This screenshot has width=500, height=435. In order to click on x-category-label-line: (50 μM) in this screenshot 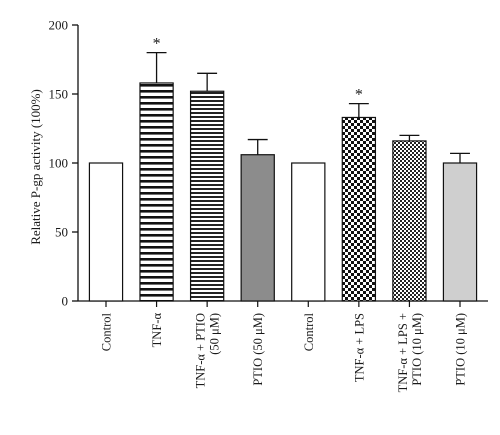, I will do `click(215, 334)`.